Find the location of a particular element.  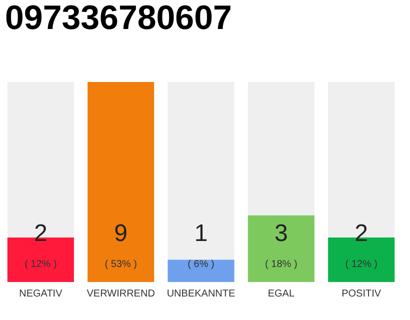

x-tick-label: EGAL is located at coordinates (281, 294).